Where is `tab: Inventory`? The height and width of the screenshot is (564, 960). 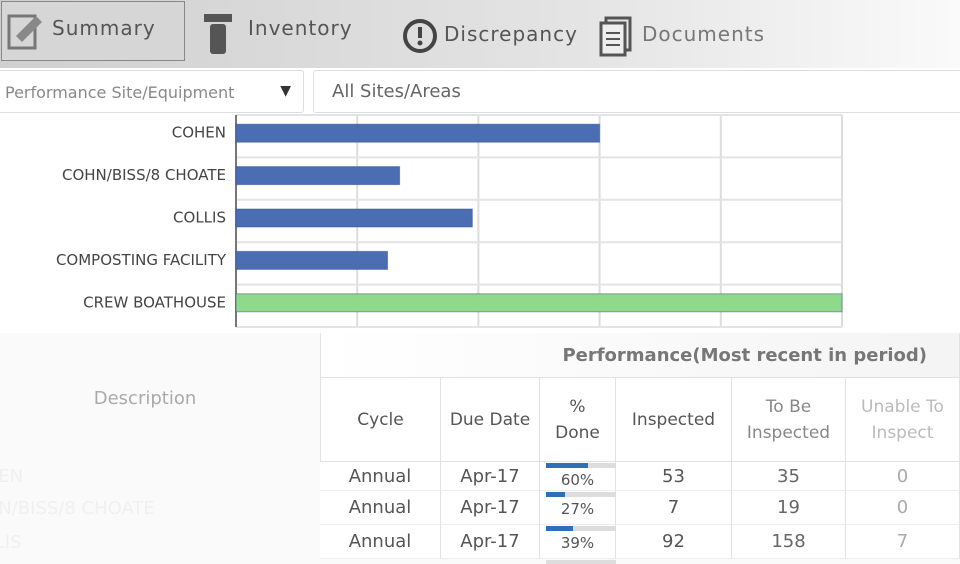 tab: Inventory is located at coordinates (300, 28).